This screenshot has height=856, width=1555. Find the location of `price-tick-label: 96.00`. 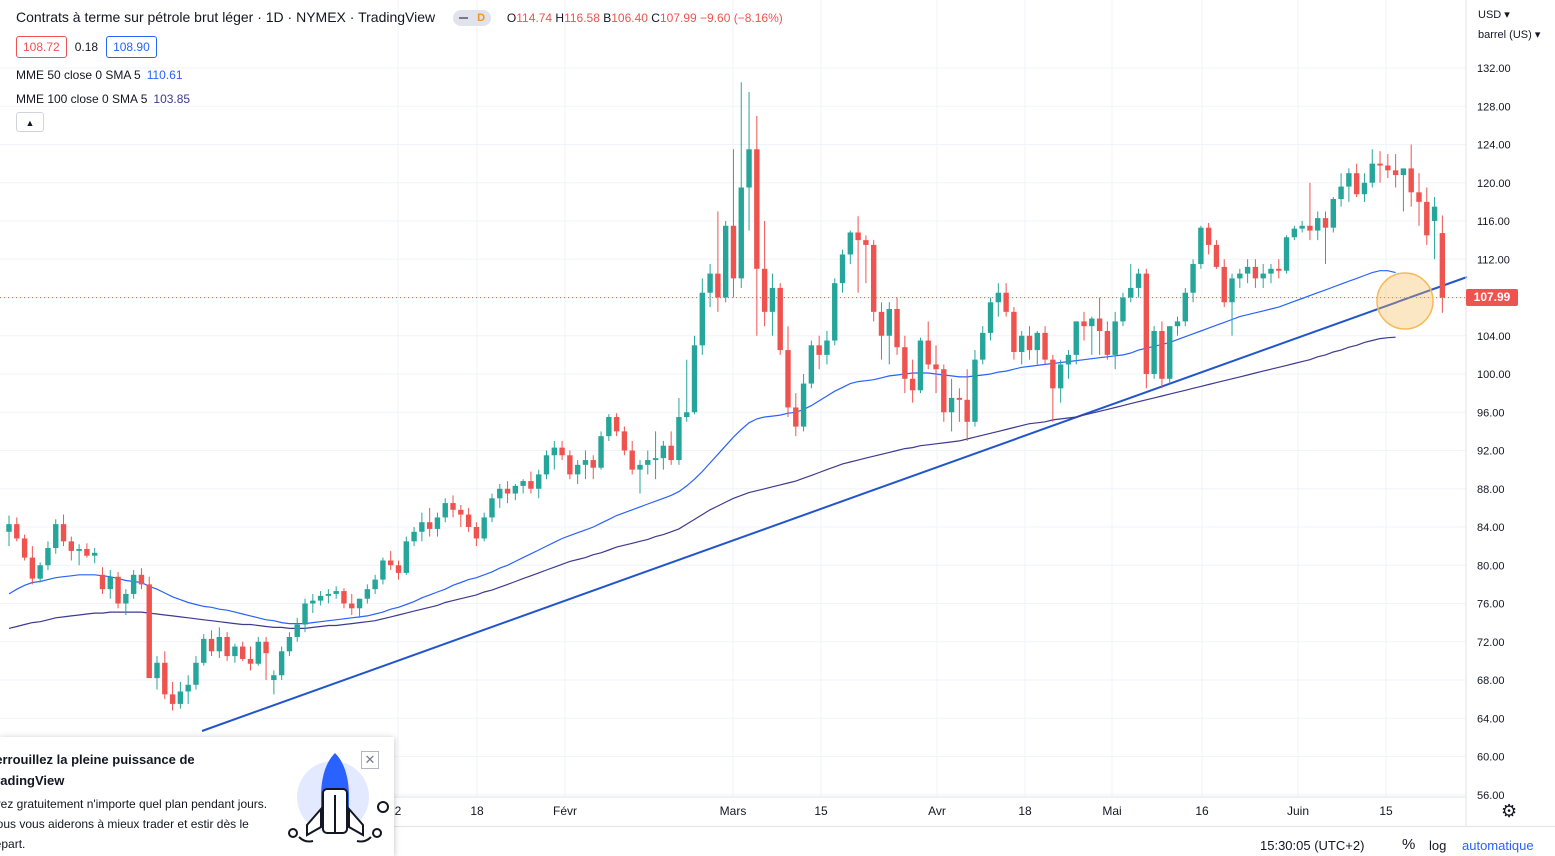

price-tick-label: 96.00 is located at coordinates (1491, 413).